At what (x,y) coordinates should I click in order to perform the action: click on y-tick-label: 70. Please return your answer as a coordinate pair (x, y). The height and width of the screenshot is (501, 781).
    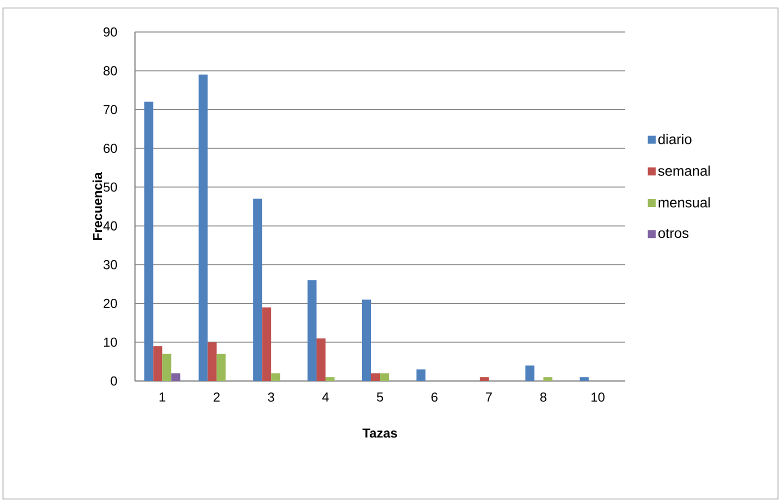
    Looking at the image, I should click on (110, 109).